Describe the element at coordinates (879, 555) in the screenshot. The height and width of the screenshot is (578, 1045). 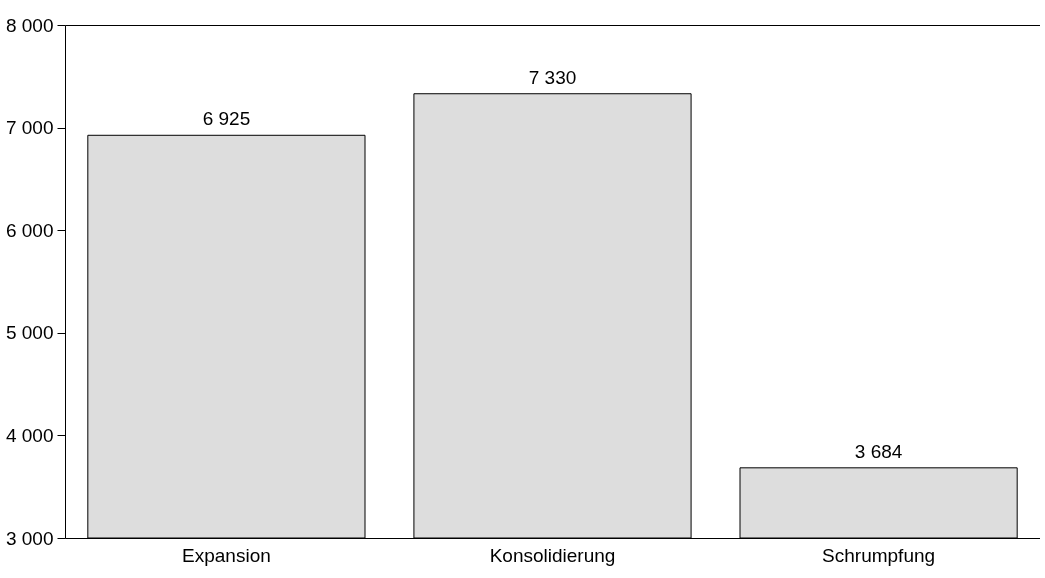
I see `x-tick-label: Schrumpfung` at that location.